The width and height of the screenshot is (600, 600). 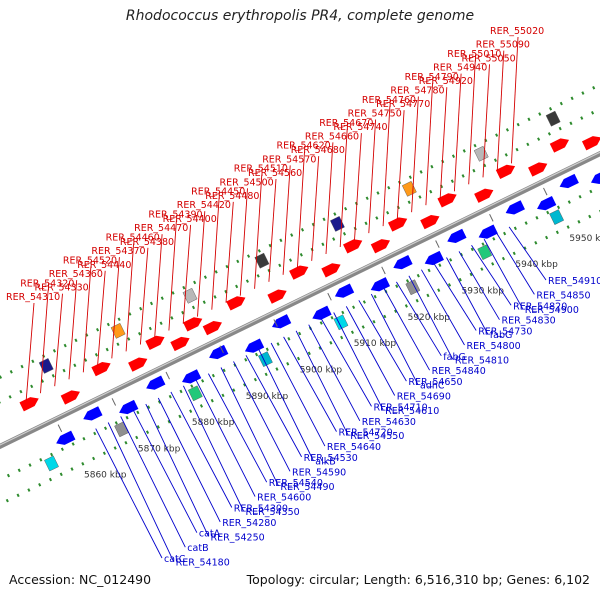 I want to click on reverse-gene-label: RER_54590, so click(x=319, y=472).